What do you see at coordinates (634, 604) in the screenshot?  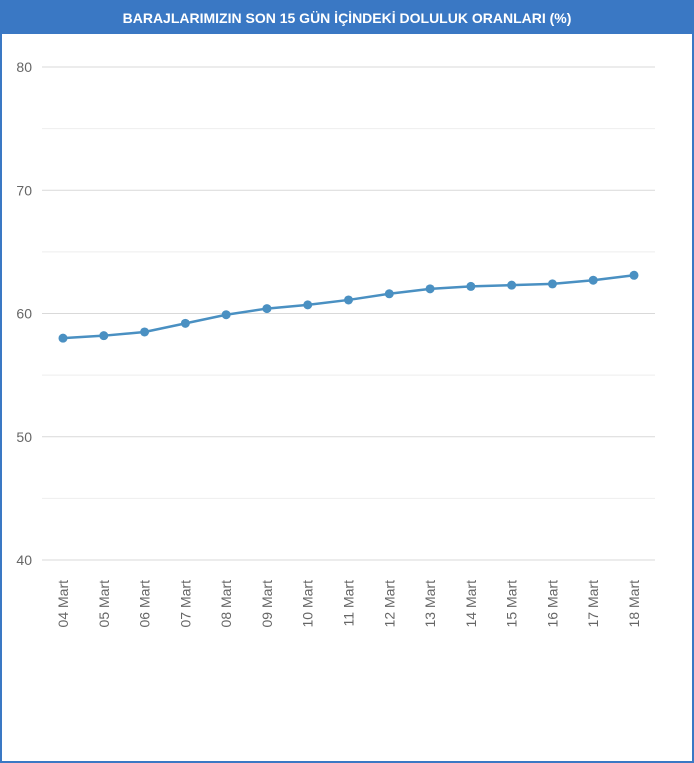 I see `x-tick-label: 18 Mart` at bounding box center [634, 604].